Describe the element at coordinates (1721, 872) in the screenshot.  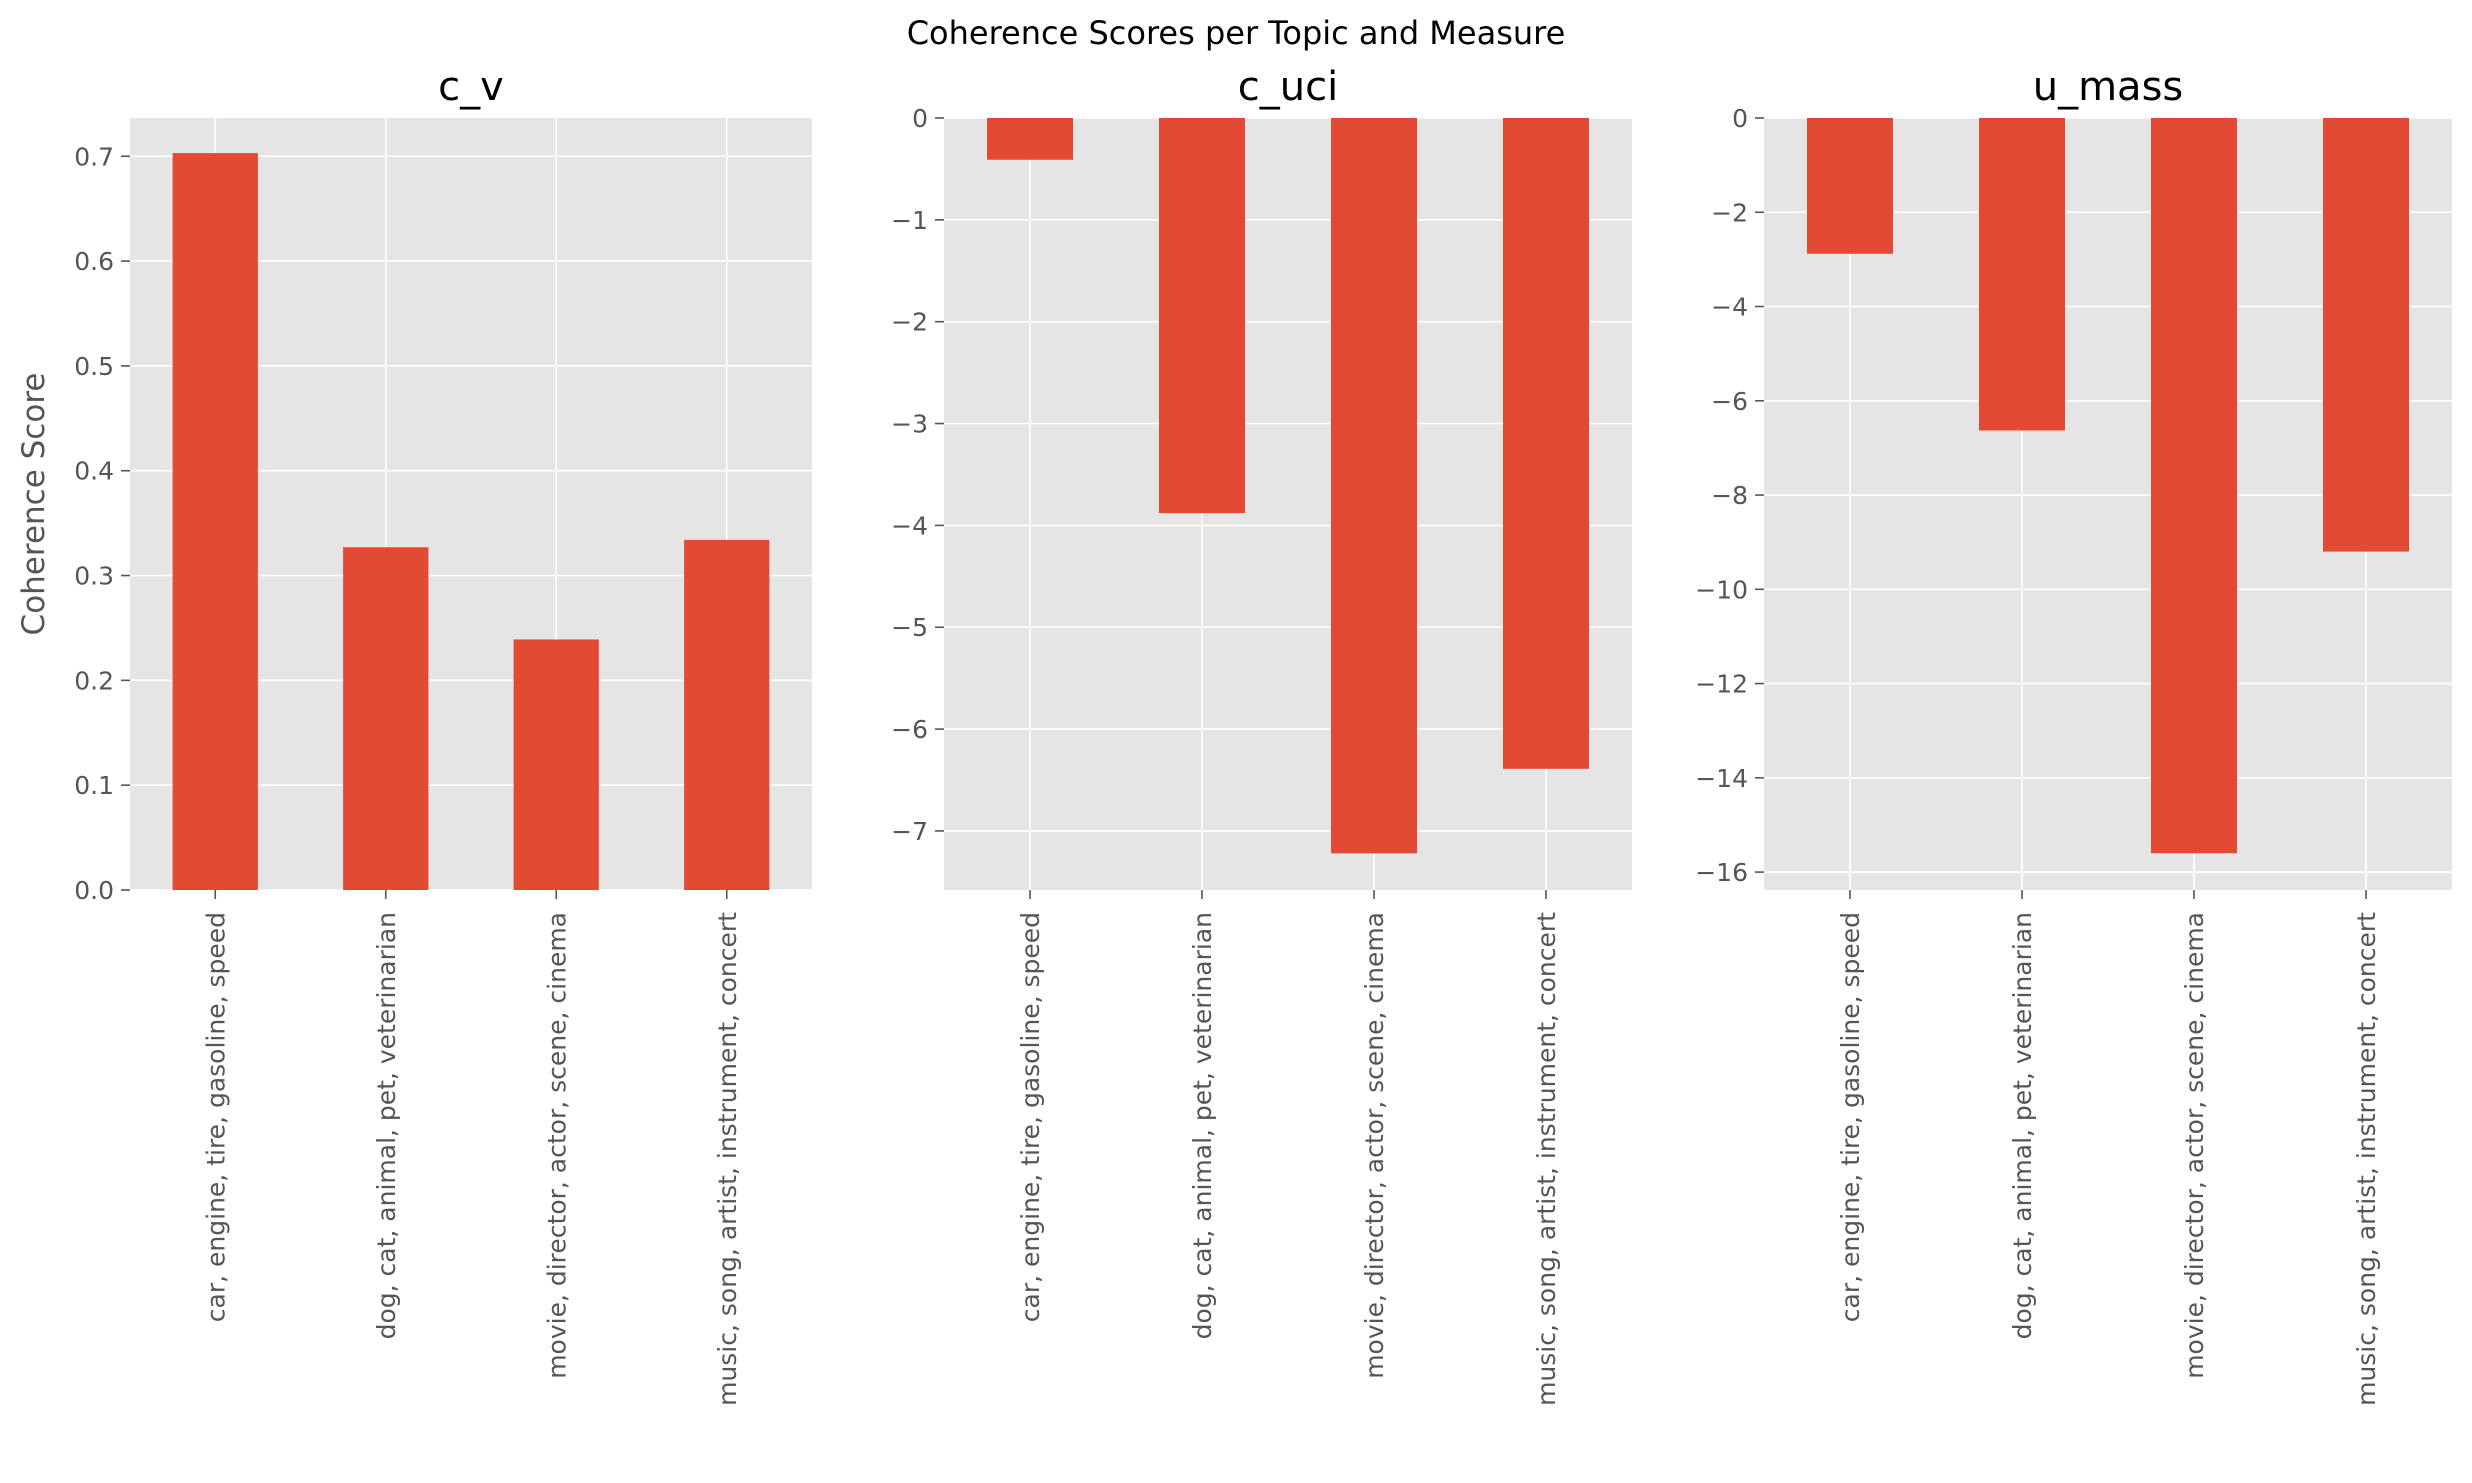
I see `y-tick-label: −16` at that location.